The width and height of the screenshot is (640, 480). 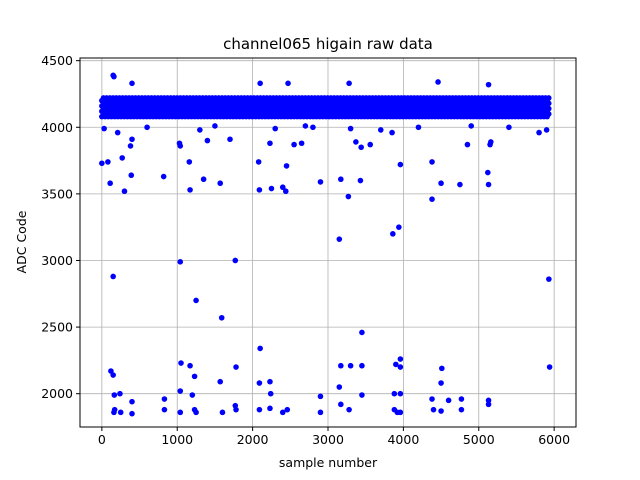 I want to click on x-tick-label: 4000, so click(x=403, y=439).